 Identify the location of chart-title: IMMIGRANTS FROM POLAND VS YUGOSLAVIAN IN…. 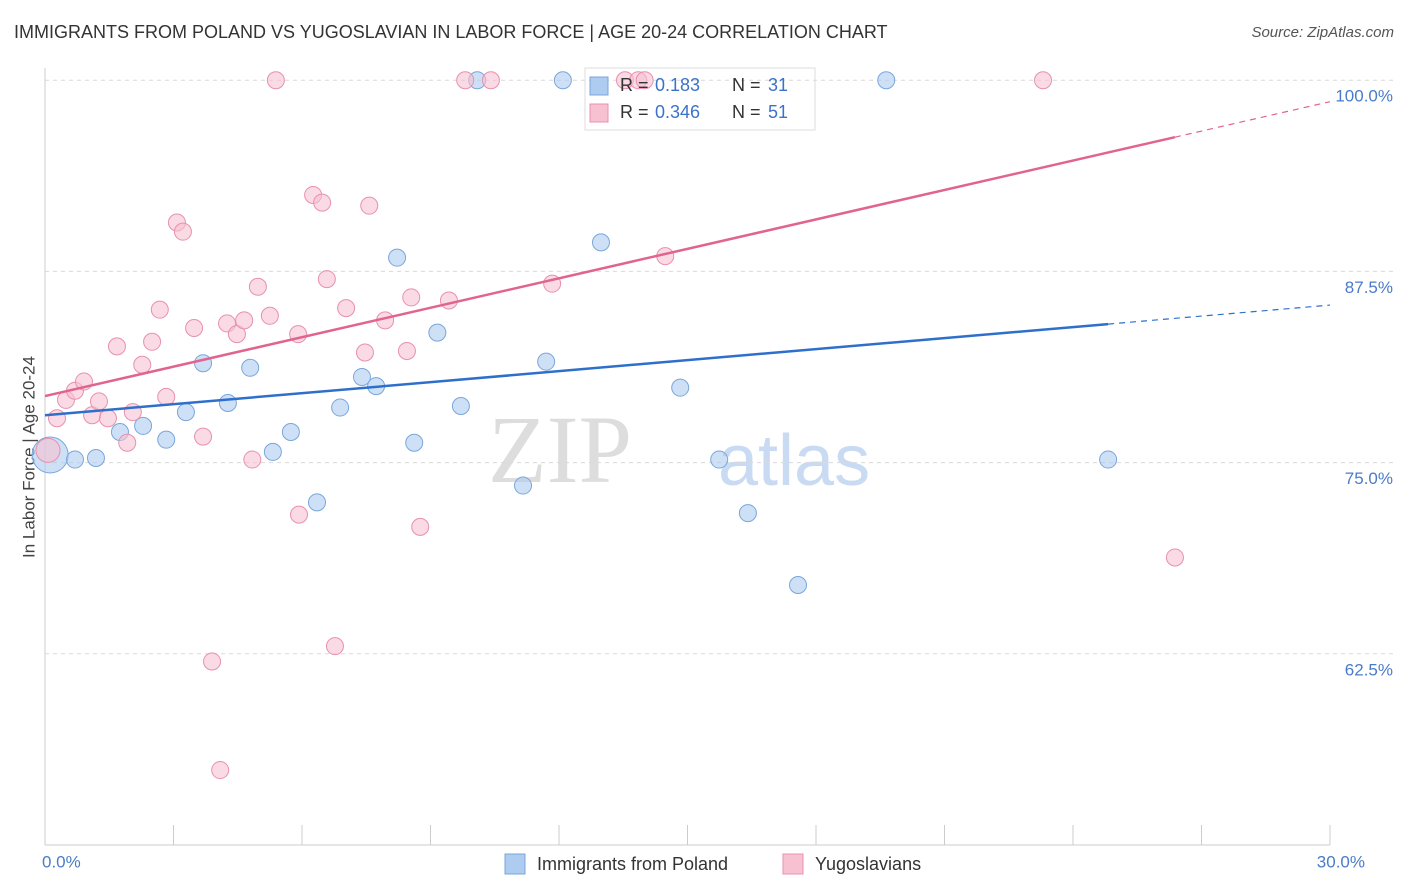
(451, 32).